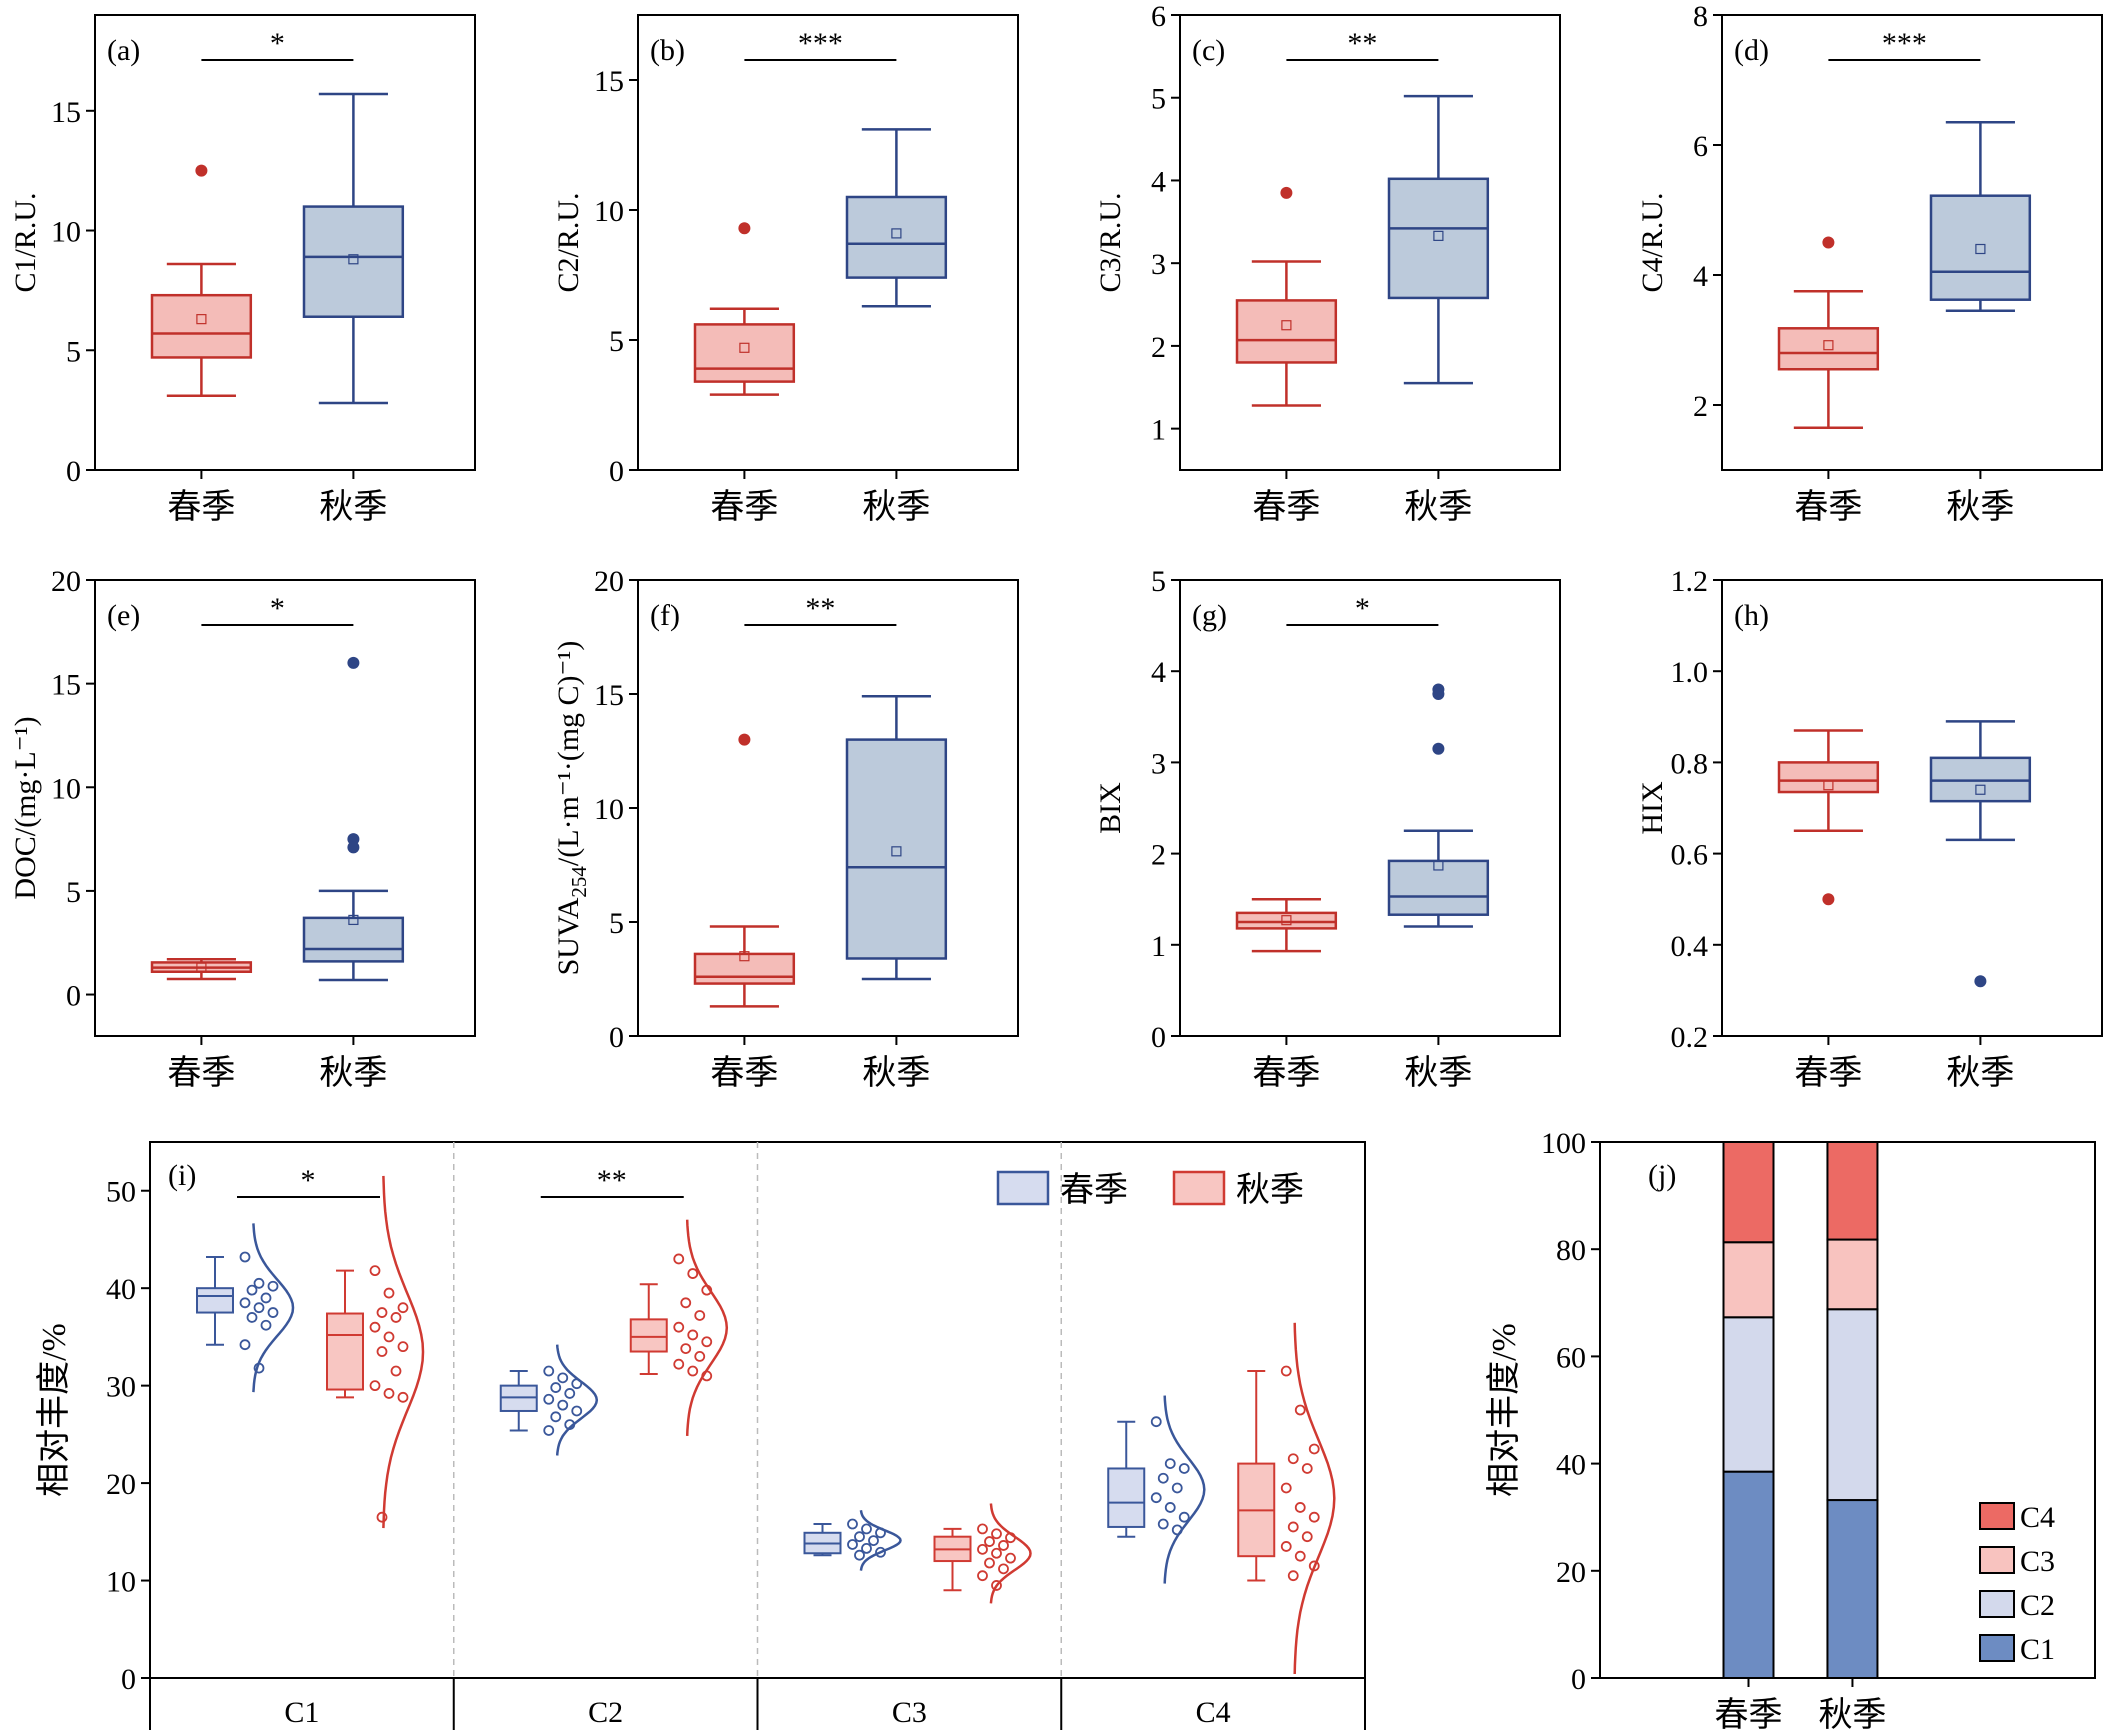 The height and width of the screenshot is (1736, 2107). I want to click on group-C1-first, so click(245, 1308).